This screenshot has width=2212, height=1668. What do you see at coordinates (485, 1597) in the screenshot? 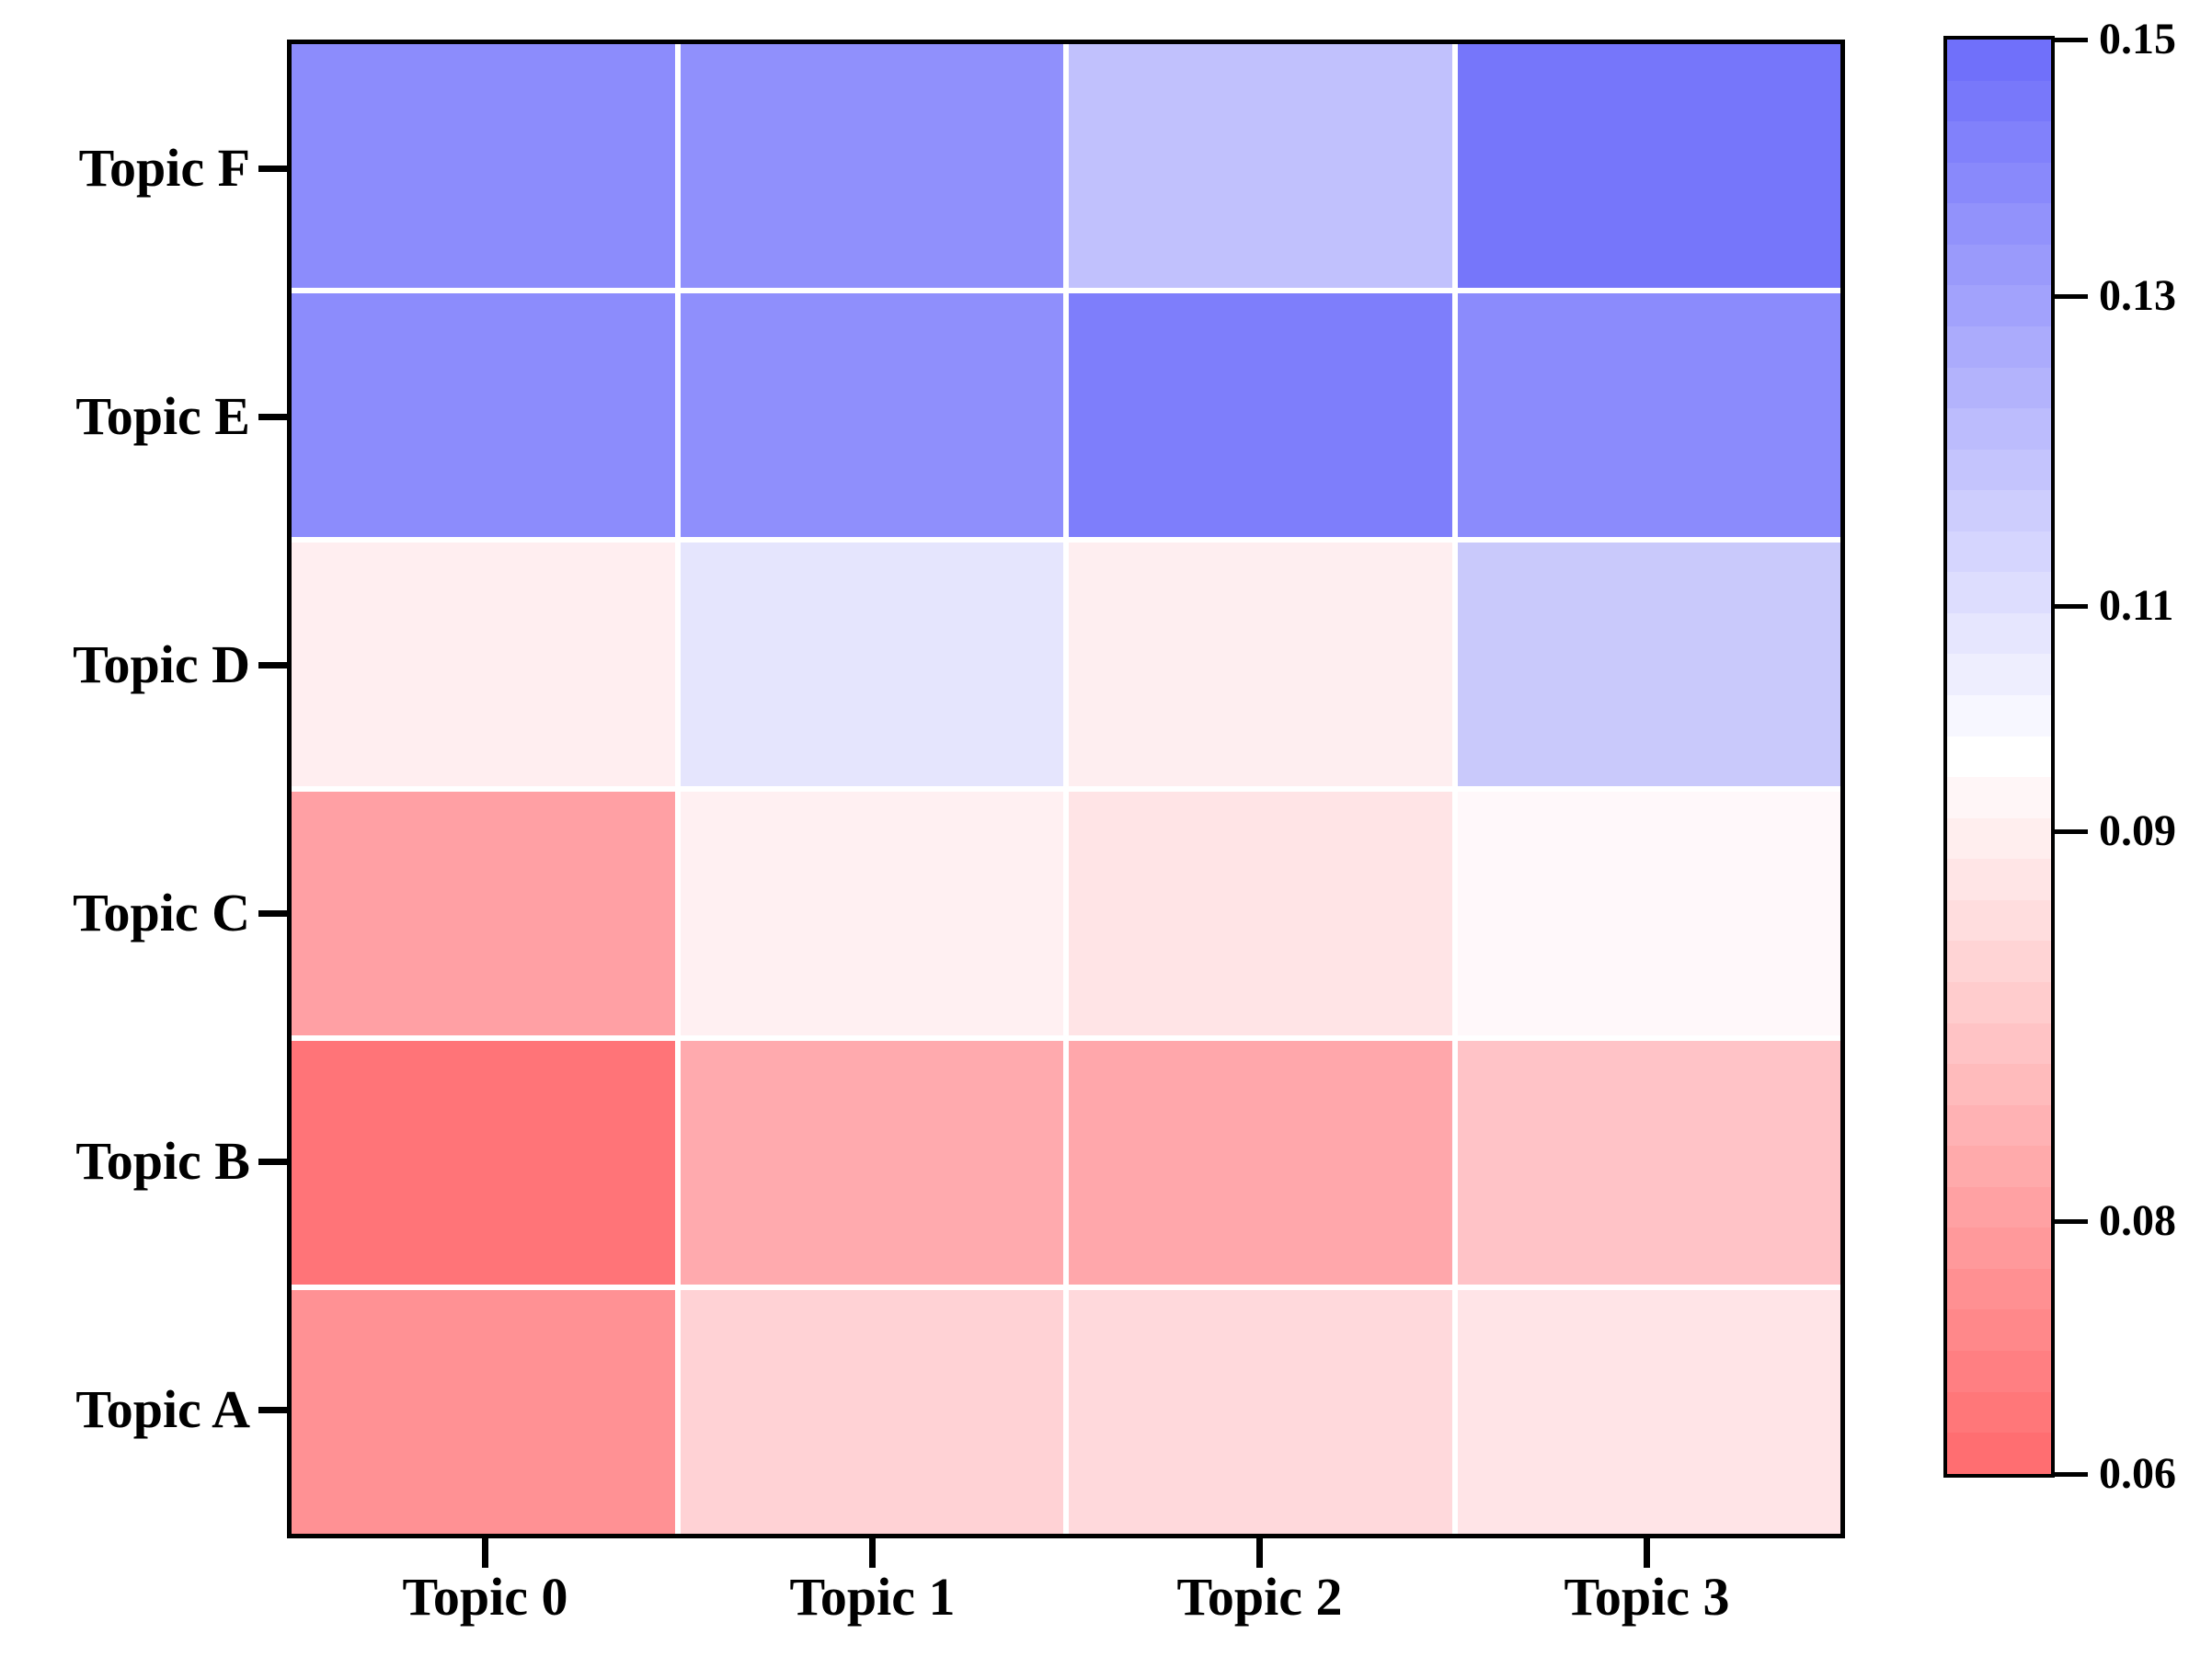
I see `x-tick-label: Topic 0` at bounding box center [485, 1597].